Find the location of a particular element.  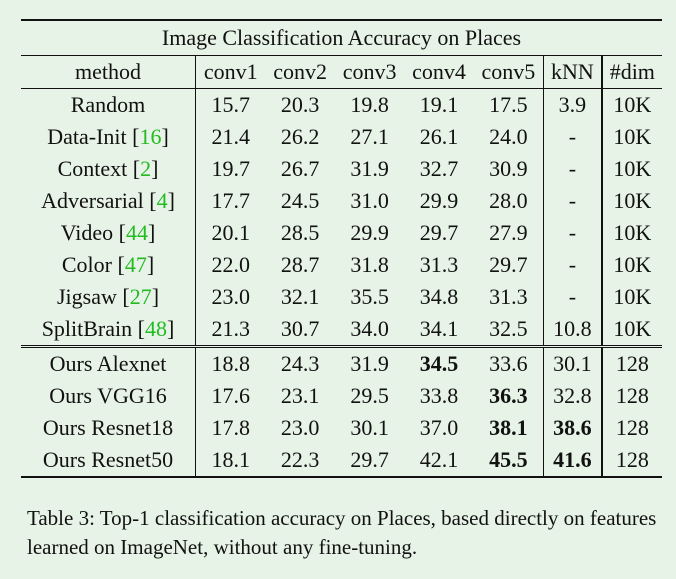

conv4-cell: 19.1 is located at coordinates (439, 104).